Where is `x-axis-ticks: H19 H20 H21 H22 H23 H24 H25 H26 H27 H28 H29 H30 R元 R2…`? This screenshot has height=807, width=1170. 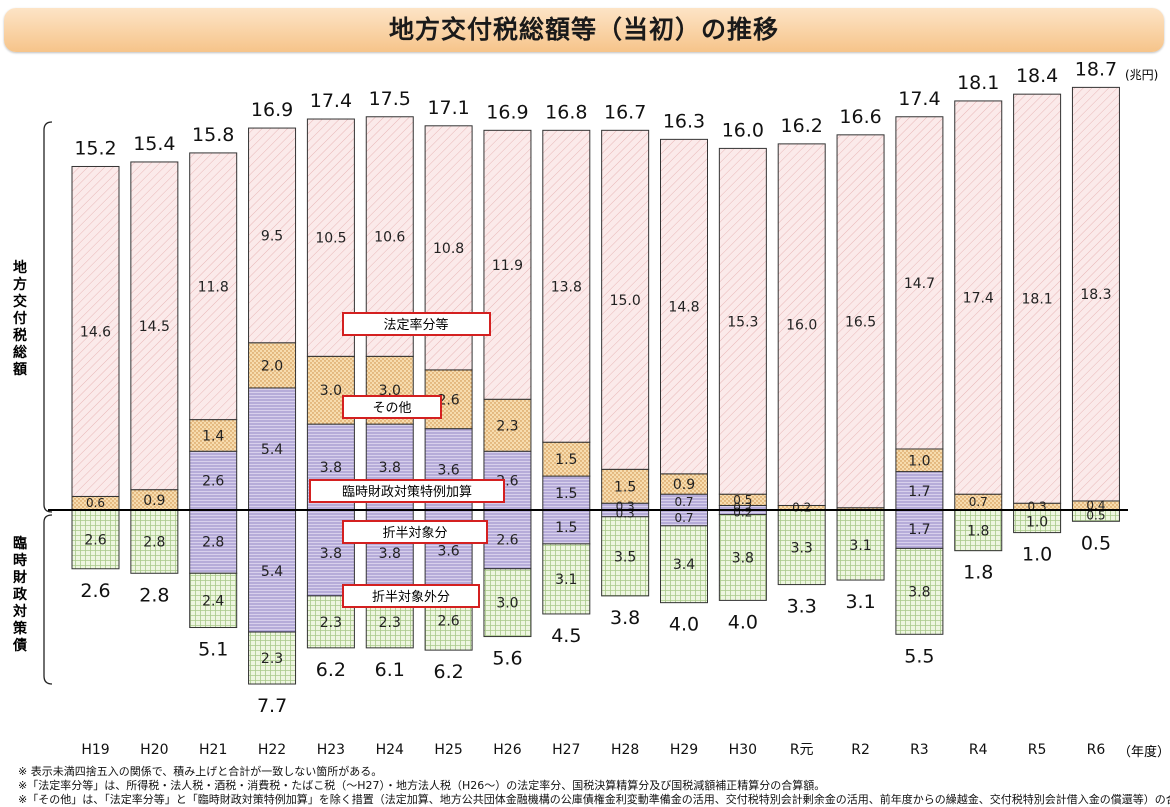
x-axis-ticks: H19 H20 H21 H22 H23 H24 H25 H26 H27 H28 H29 H30 R元 R2… is located at coordinates (593, 750).